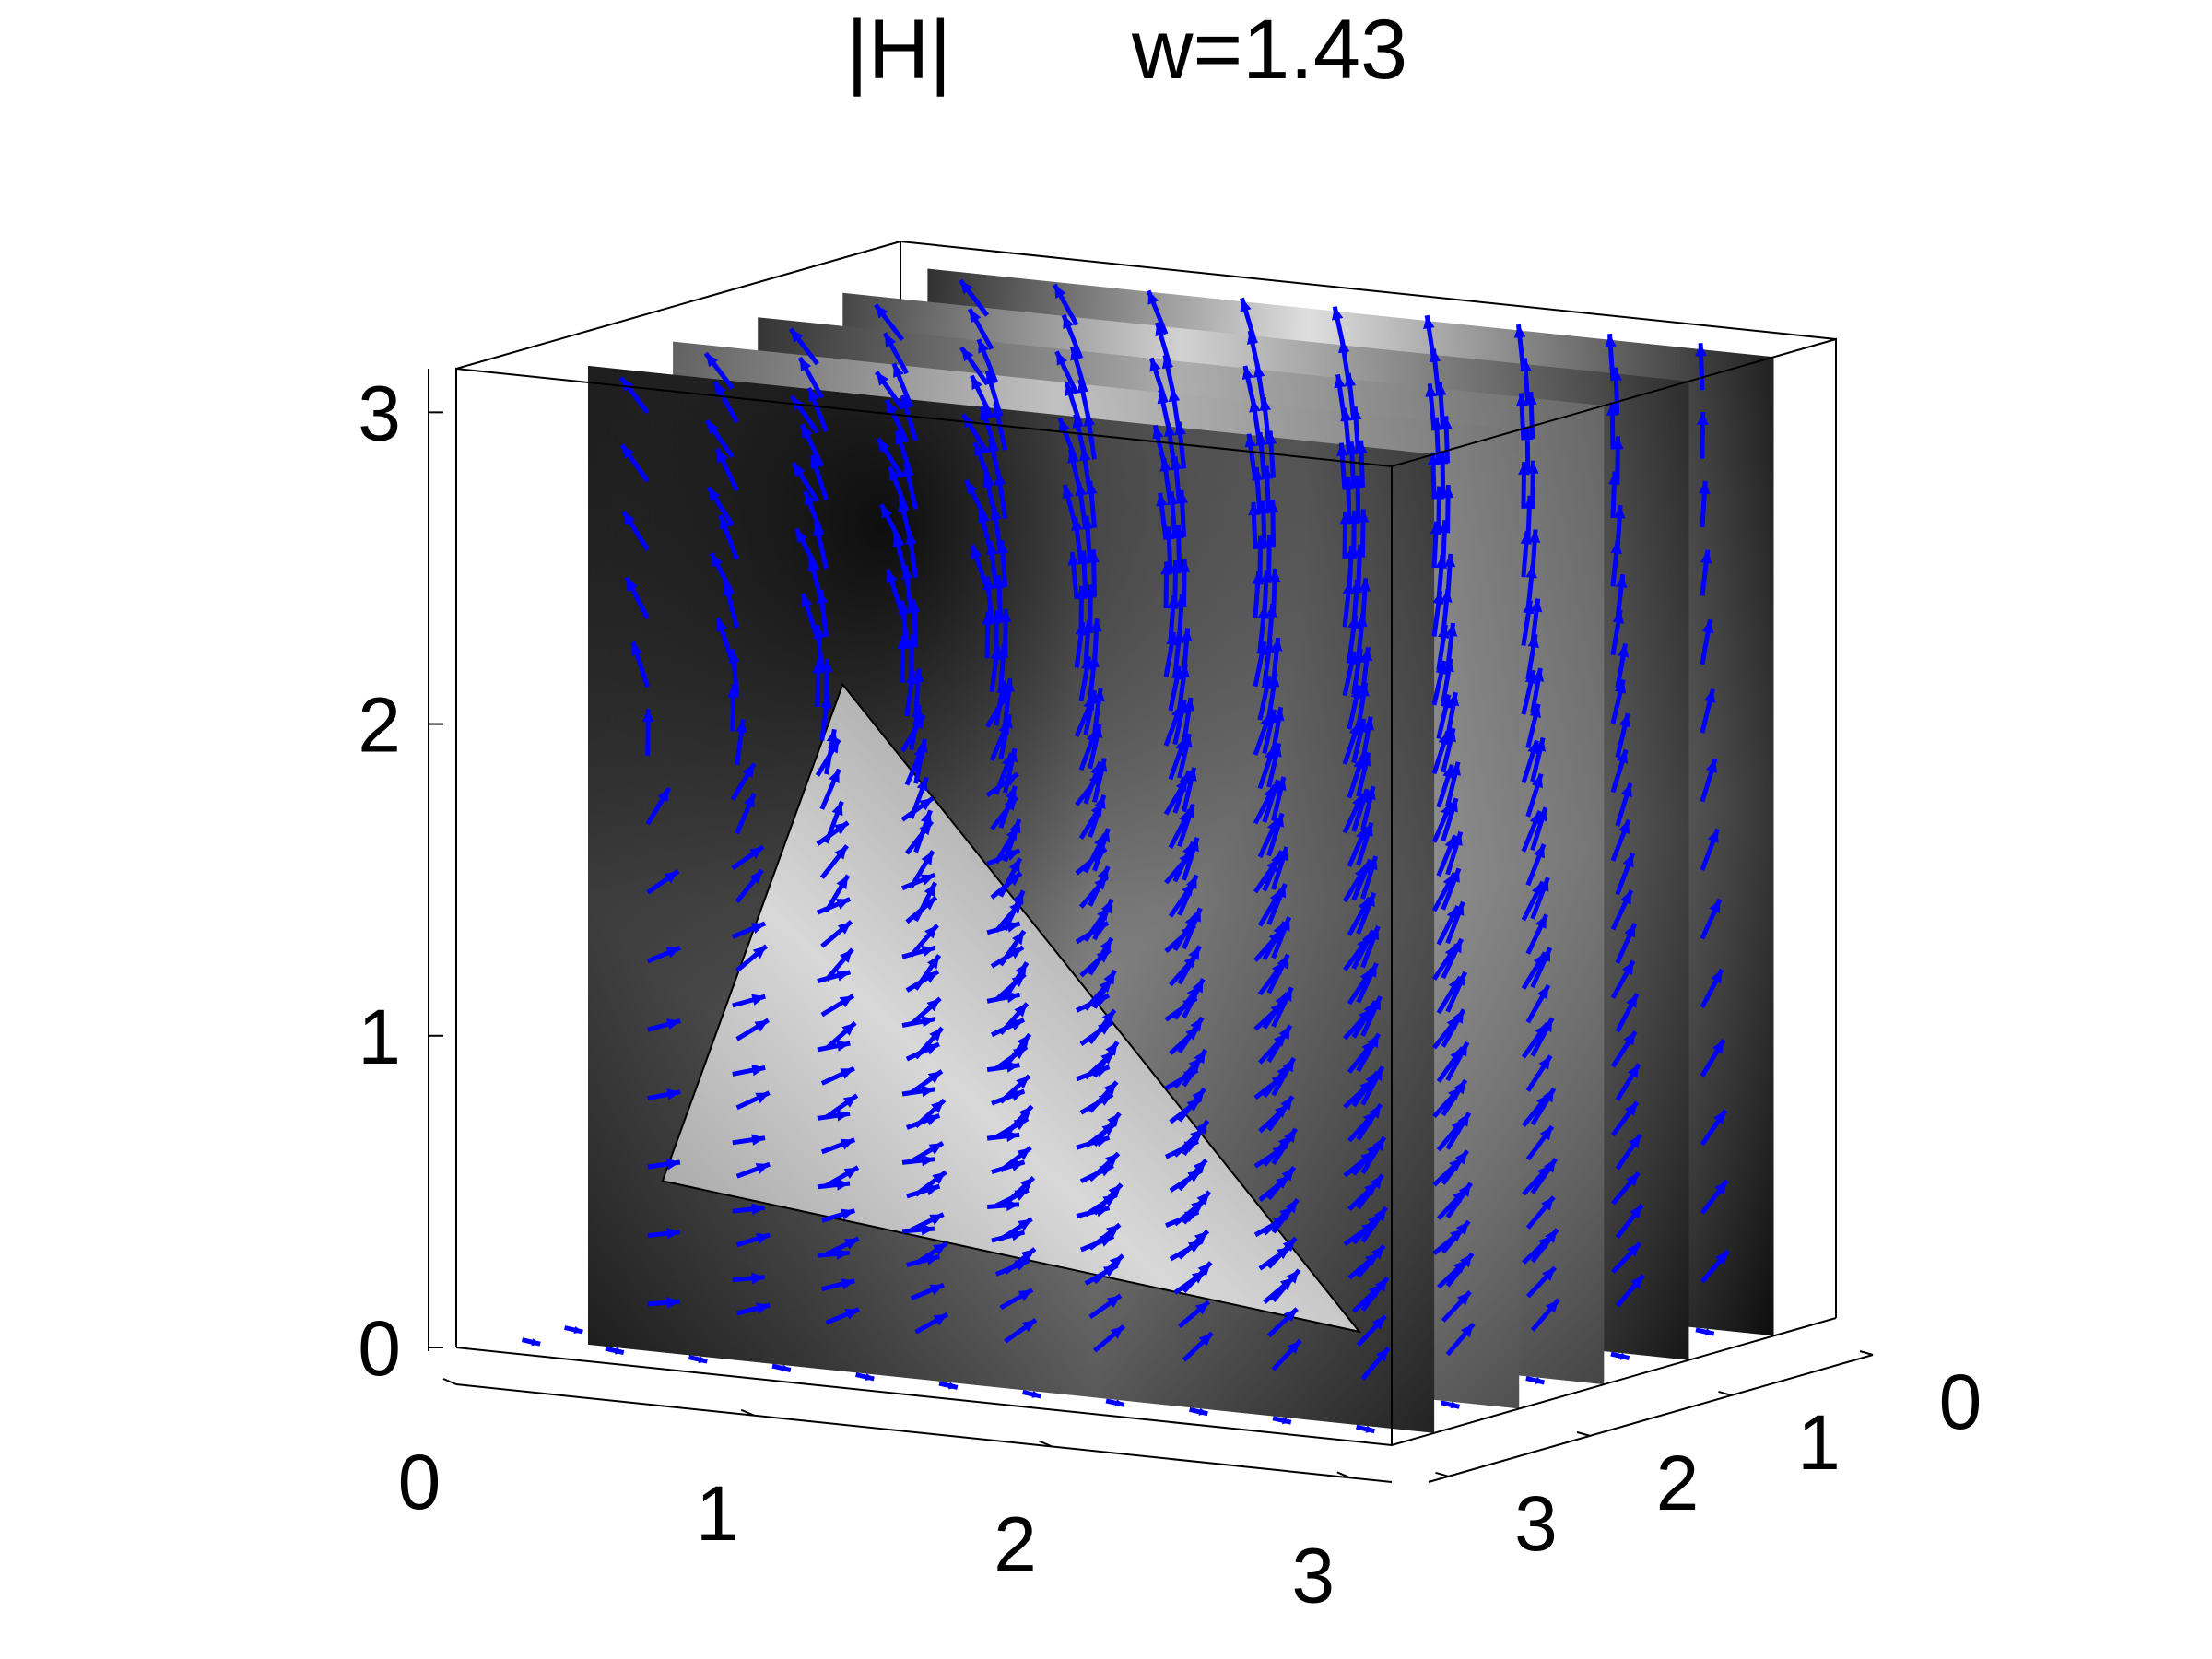 This screenshot has height=1659, width=2212. What do you see at coordinates (1293, 1347) in the screenshot?
I see `quiver-arrow-602-head` at bounding box center [1293, 1347].